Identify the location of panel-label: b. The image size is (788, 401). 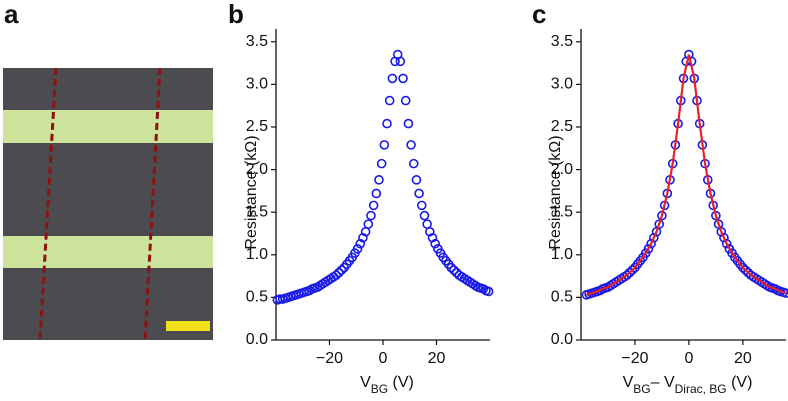
(236, 14).